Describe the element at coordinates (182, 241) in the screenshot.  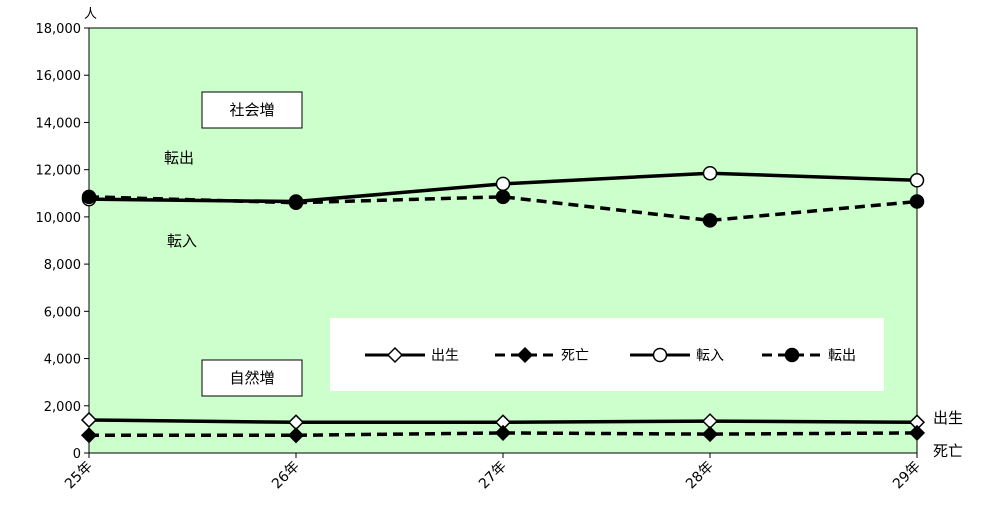
I see `tennyu-annotation: 転入` at that location.